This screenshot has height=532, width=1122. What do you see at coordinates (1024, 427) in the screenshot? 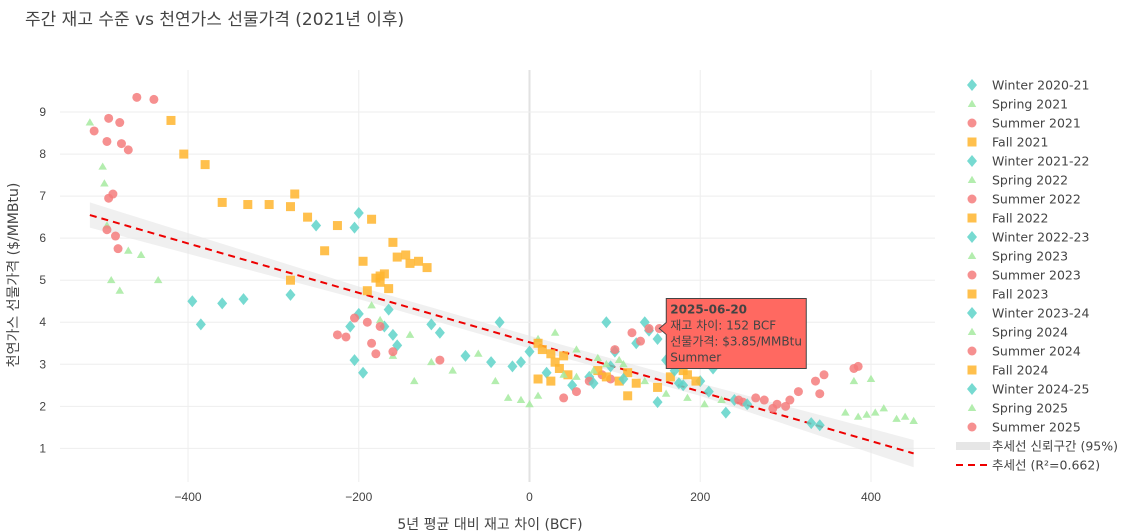
I see `legend-item: Summer 2025` at bounding box center [1024, 427].